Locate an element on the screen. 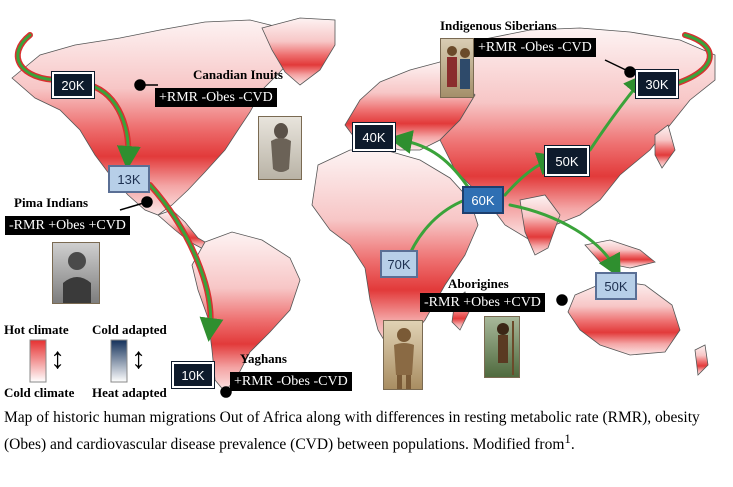 The image size is (733, 487). caption-tail: . is located at coordinates (572, 445).